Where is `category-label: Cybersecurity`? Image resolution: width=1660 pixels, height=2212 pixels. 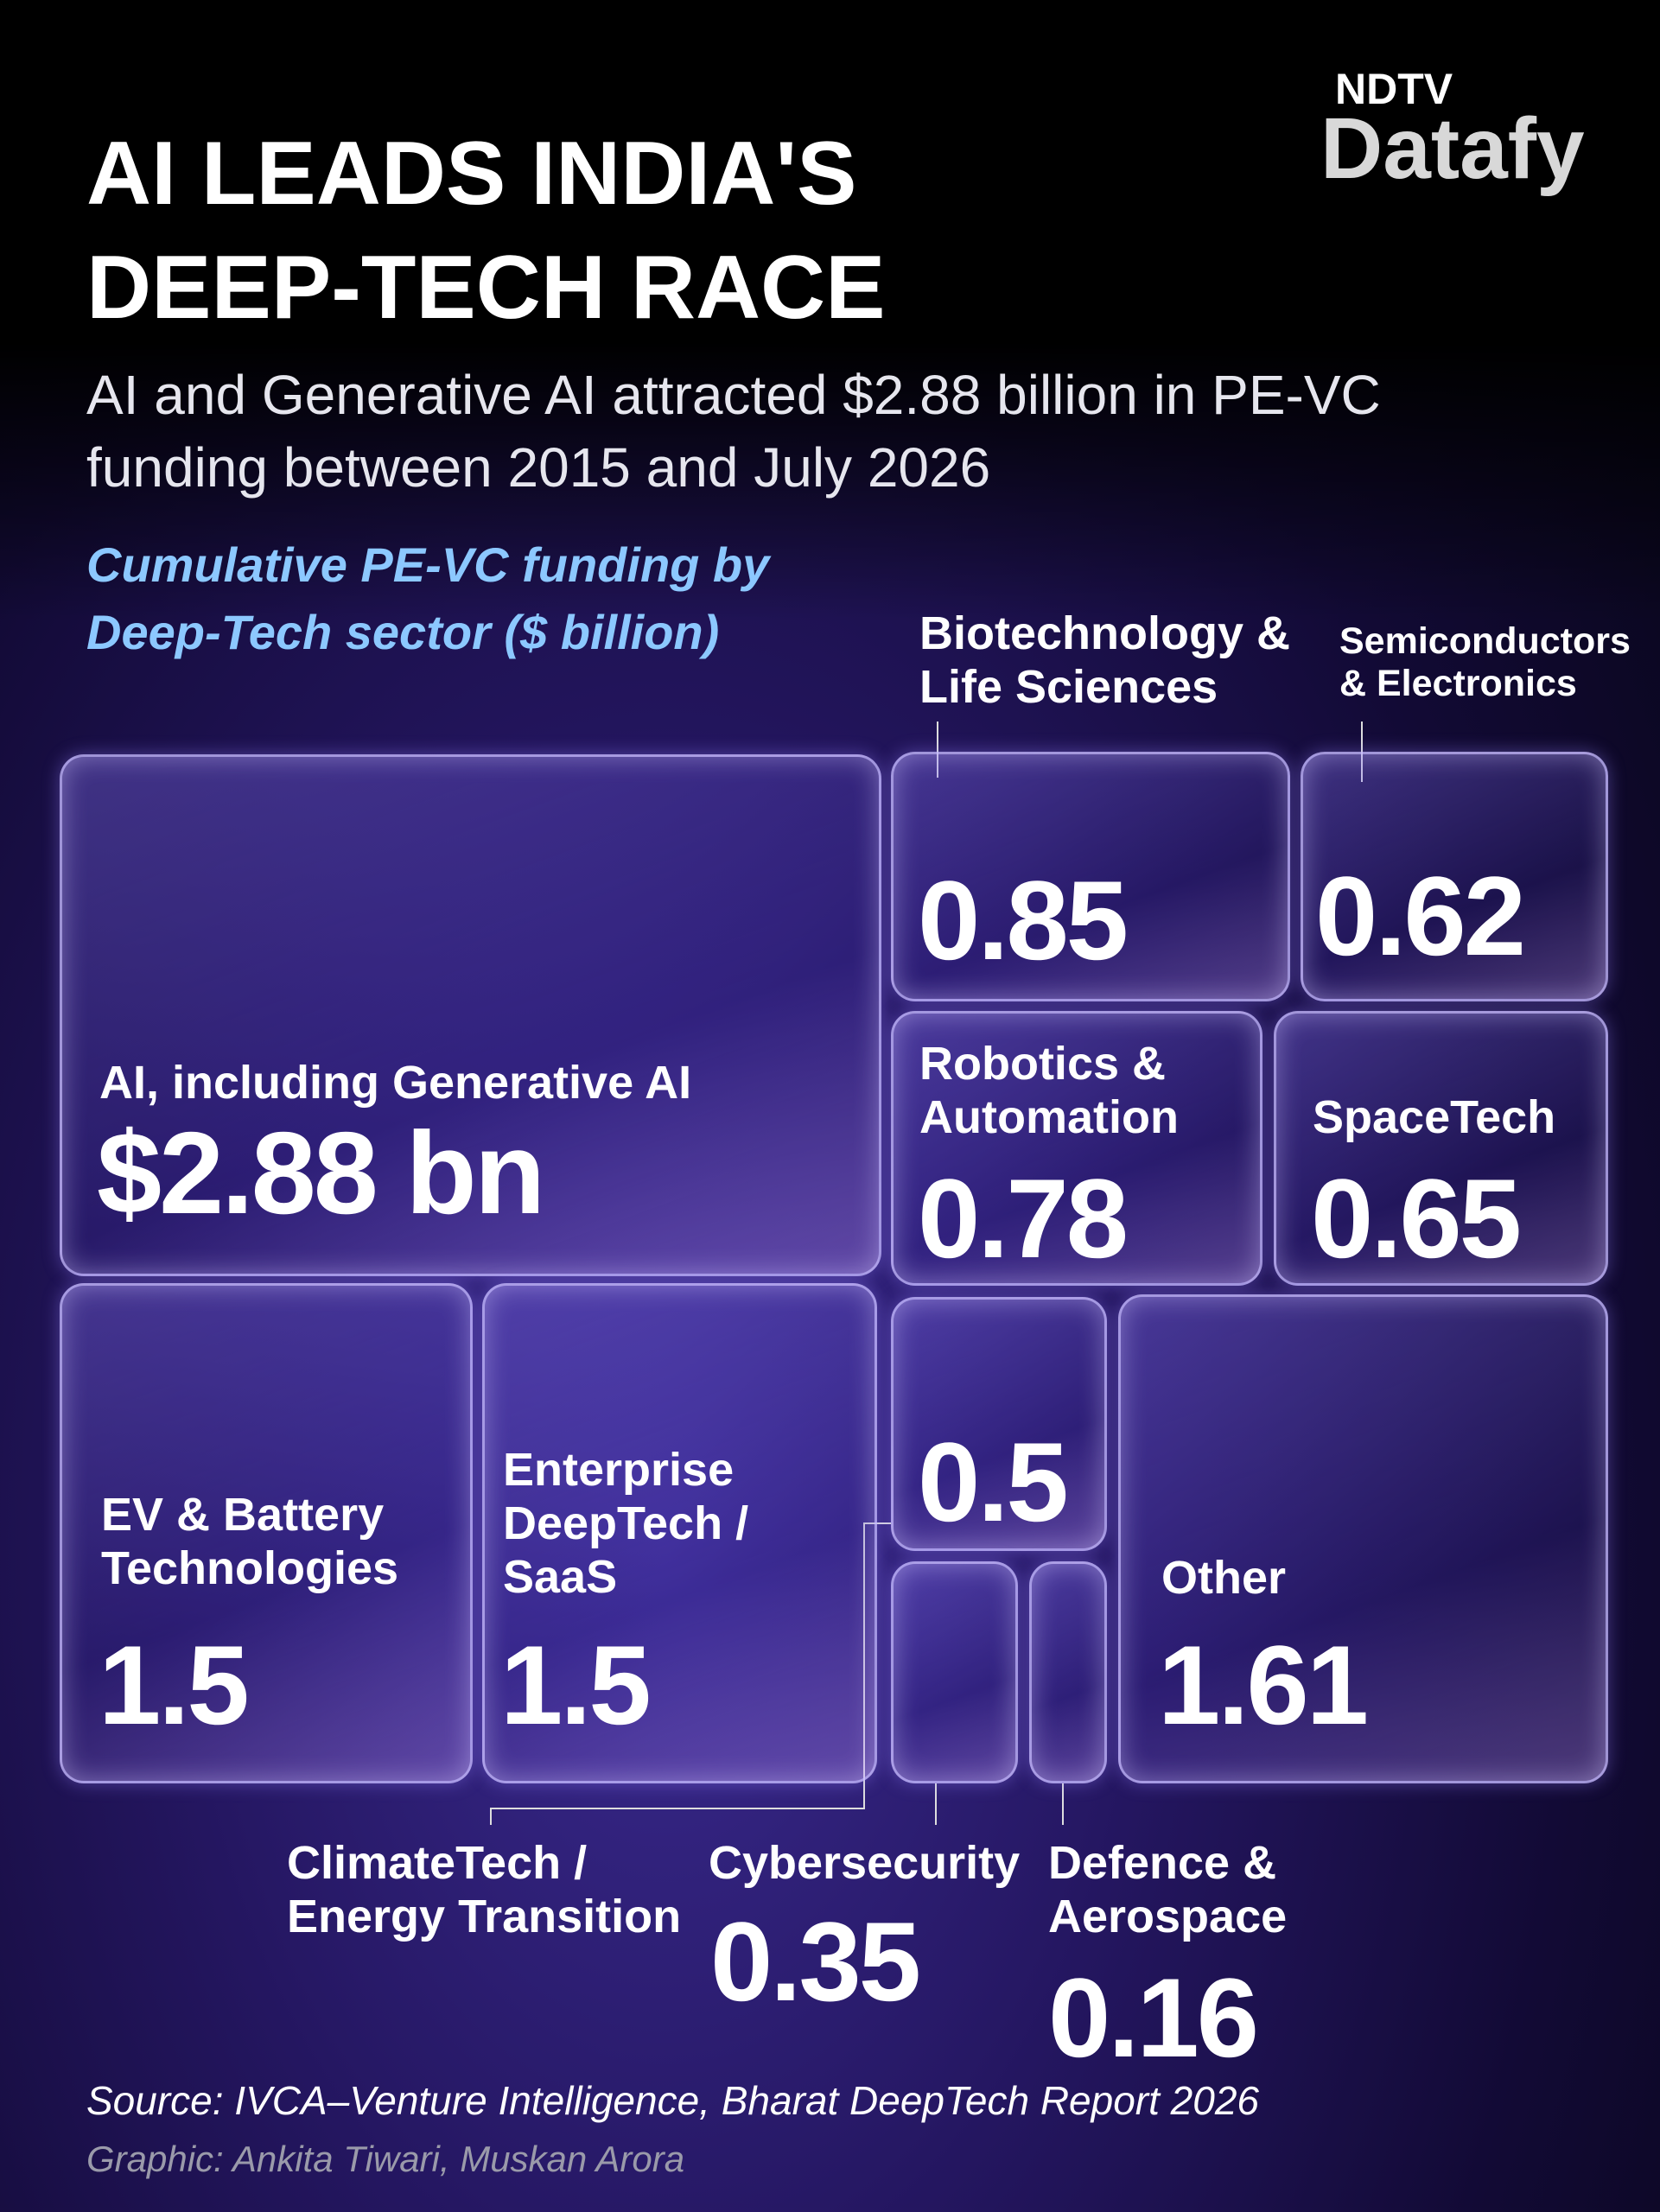 category-label: Cybersecurity is located at coordinates (865, 1863).